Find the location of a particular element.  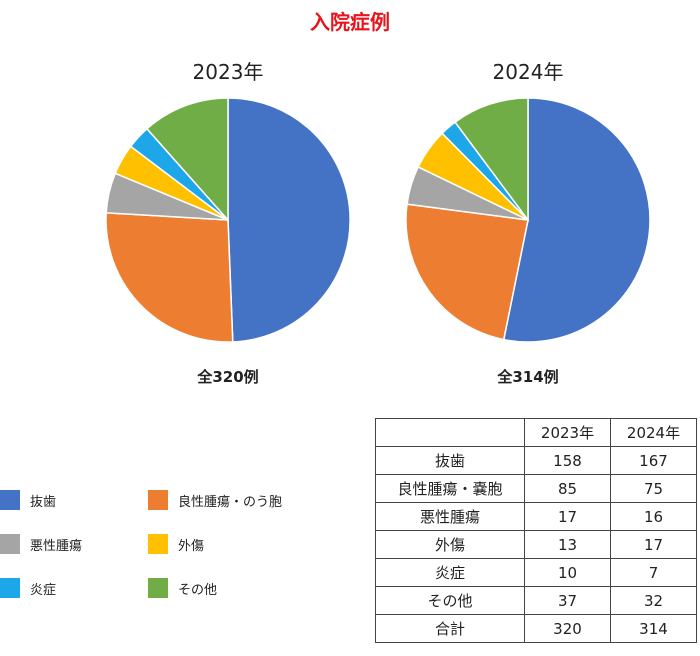

table-total-row: 合計 320 314 is located at coordinates (536, 628).